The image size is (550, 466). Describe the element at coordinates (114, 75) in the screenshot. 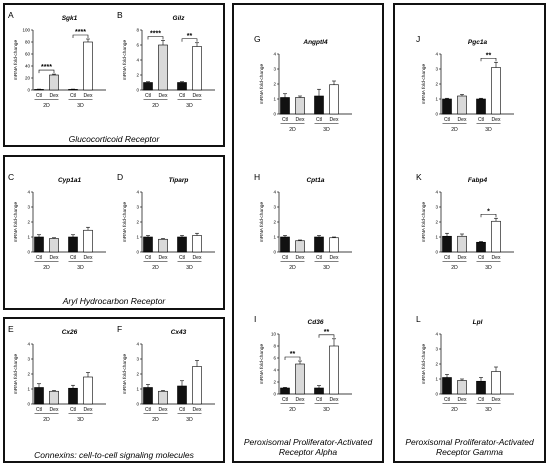

I see `group-box-glucocorticoid: Glucocorticoid Receptor` at that location.